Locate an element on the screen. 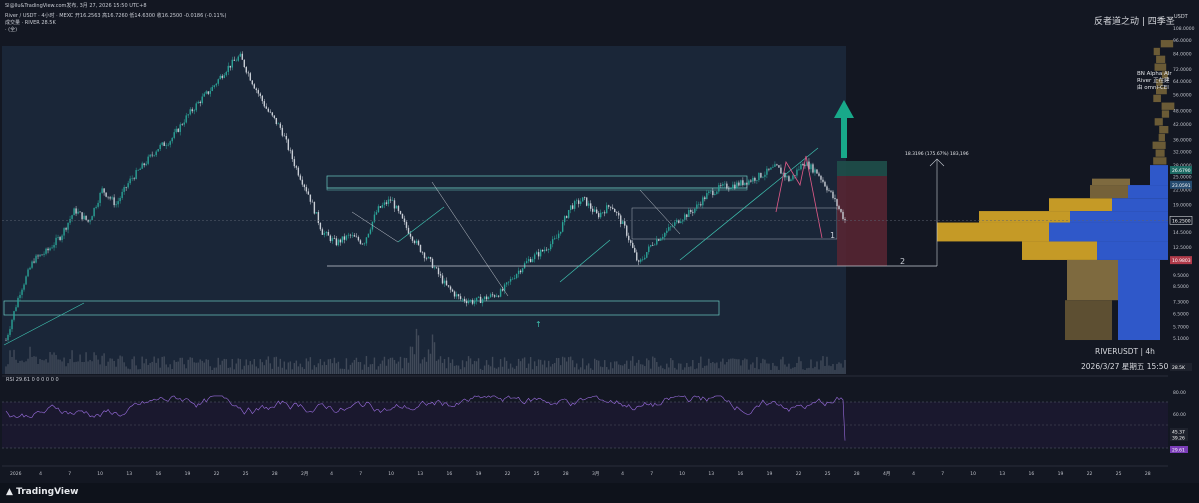 The width and height of the screenshot is (1199, 503). rsi-legend: RSI 29.61 0 0 0 0 0 0 is located at coordinates (32, 380).